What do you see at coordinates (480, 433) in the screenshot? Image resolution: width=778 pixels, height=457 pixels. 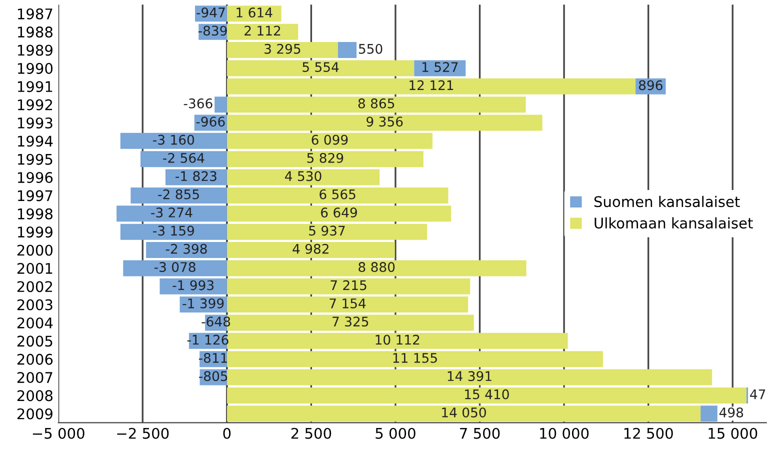 I see `x-tick-label: 7 500` at bounding box center [480, 433].